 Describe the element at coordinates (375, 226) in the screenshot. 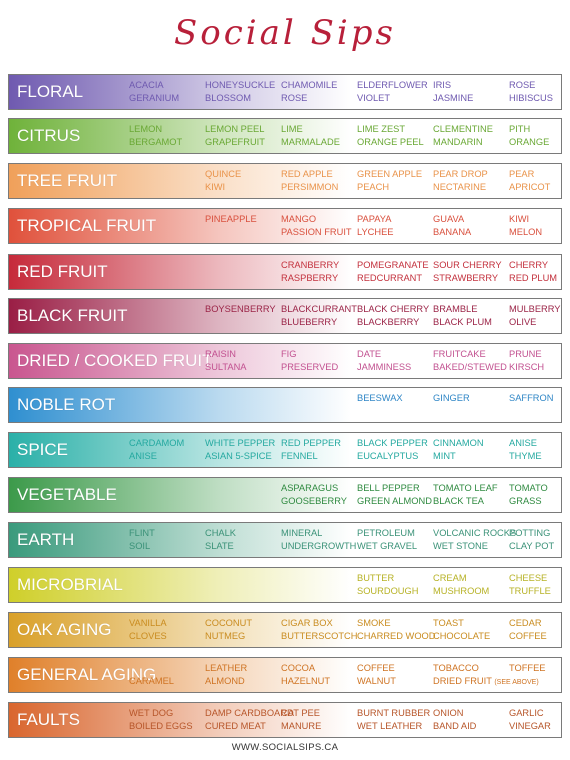

I see `aroma-cell: PAPAYA LYCHEE` at that location.